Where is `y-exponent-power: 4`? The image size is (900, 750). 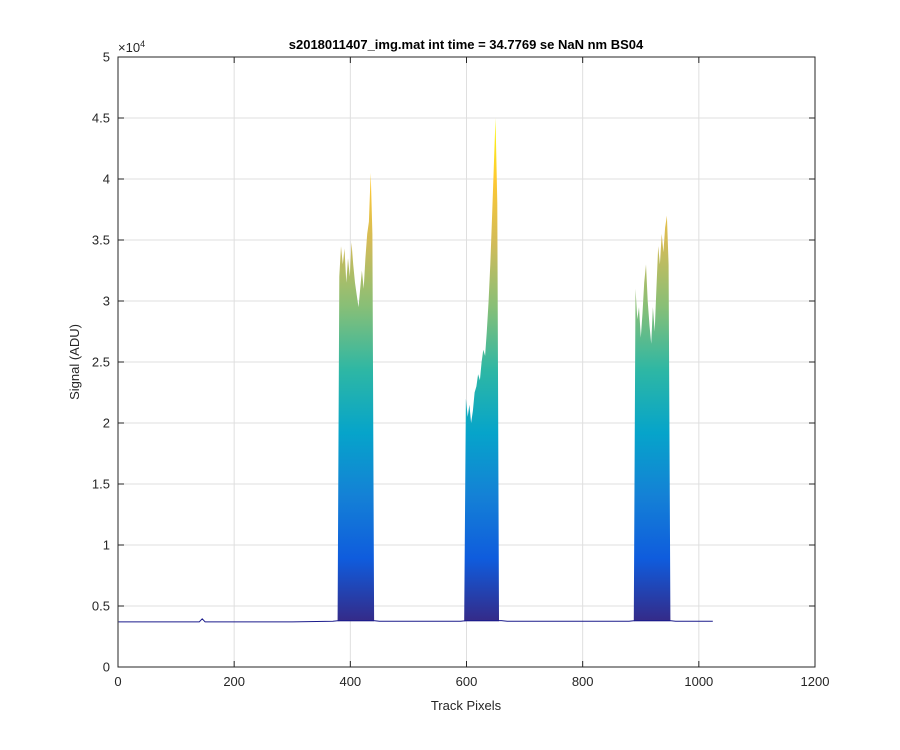 y-exponent-power: 4 is located at coordinates (142, 44).